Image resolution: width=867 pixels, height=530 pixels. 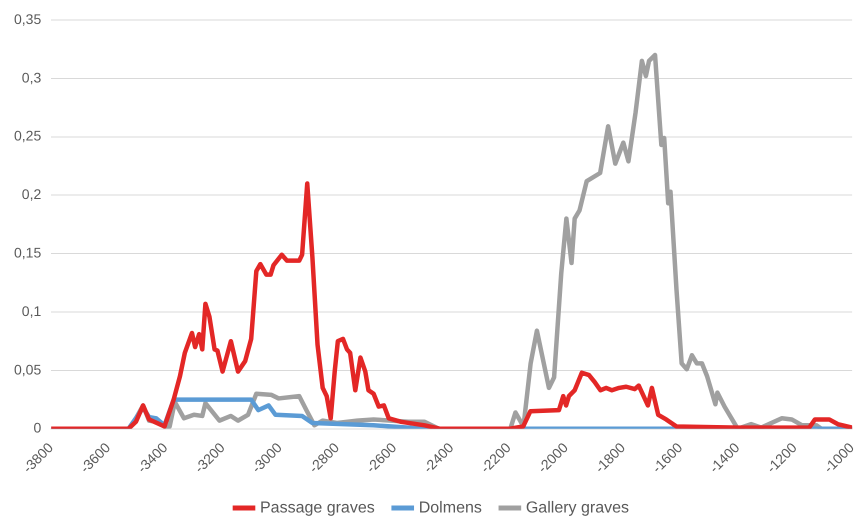 What do you see at coordinates (317, 507) in the screenshot?
I see `legend-label: Passage graves` at bounding box center [317, 507].